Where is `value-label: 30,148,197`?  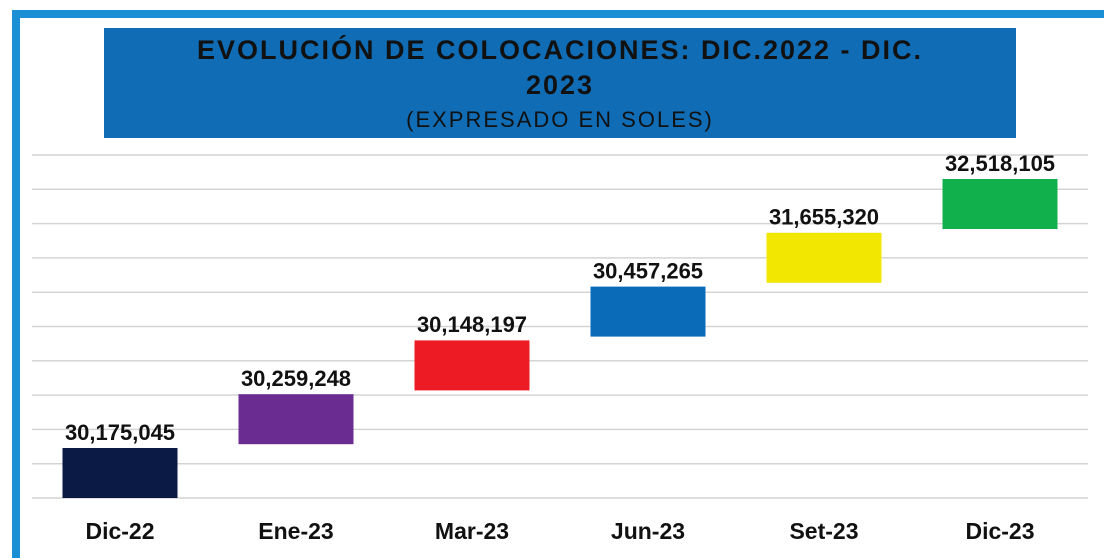 value-label: 30,148,197 is located at coordinates (472, 324).